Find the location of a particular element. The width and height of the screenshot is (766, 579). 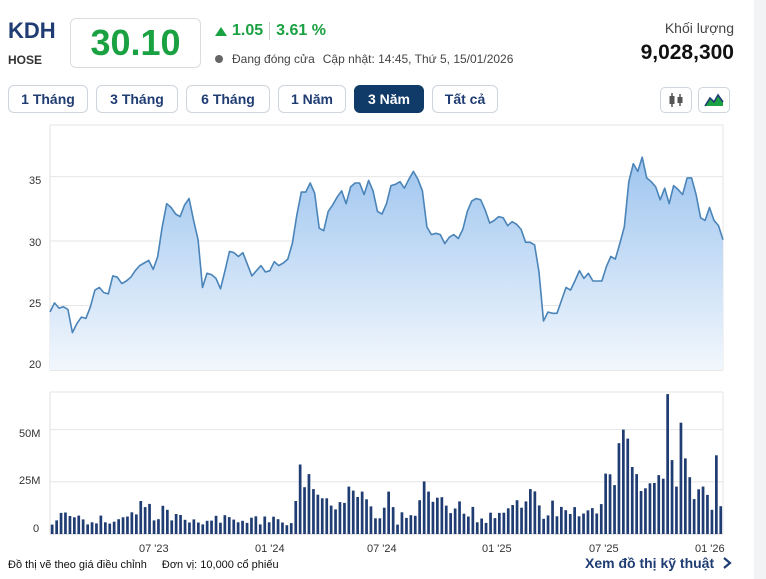

page-edge is located at coordinates (760, 289).